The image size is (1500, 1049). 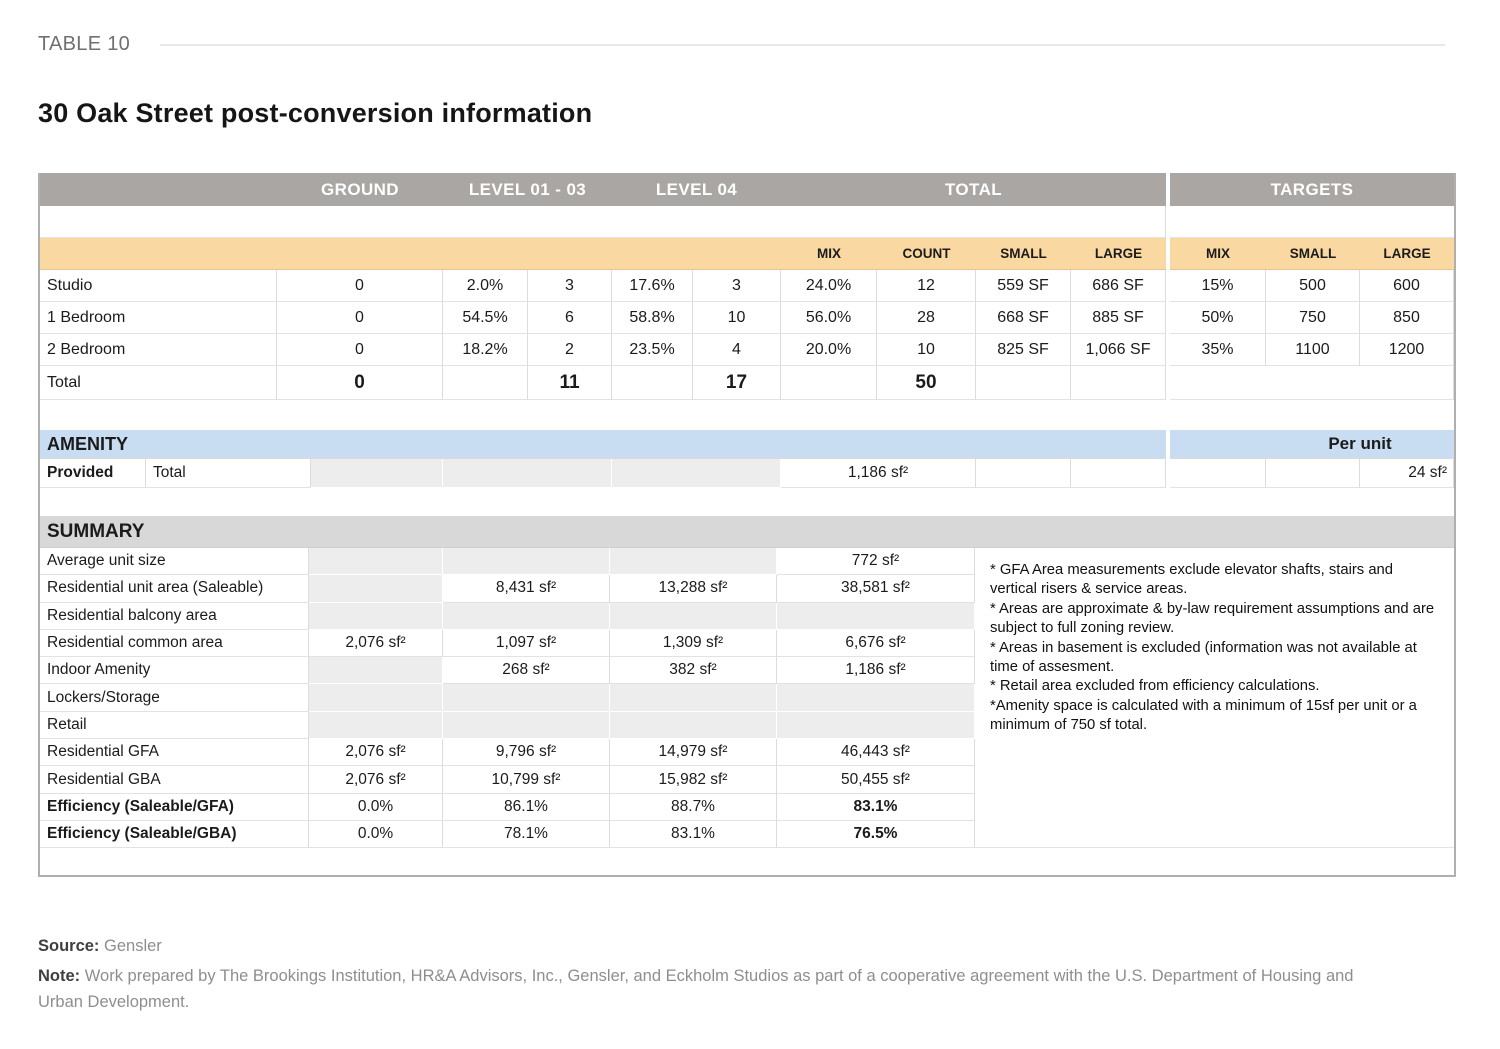 What do you see at coordinates (174, 780) in the screenshot?
I see `summary-label: Residential GBA` at bounding box center [174, 780].